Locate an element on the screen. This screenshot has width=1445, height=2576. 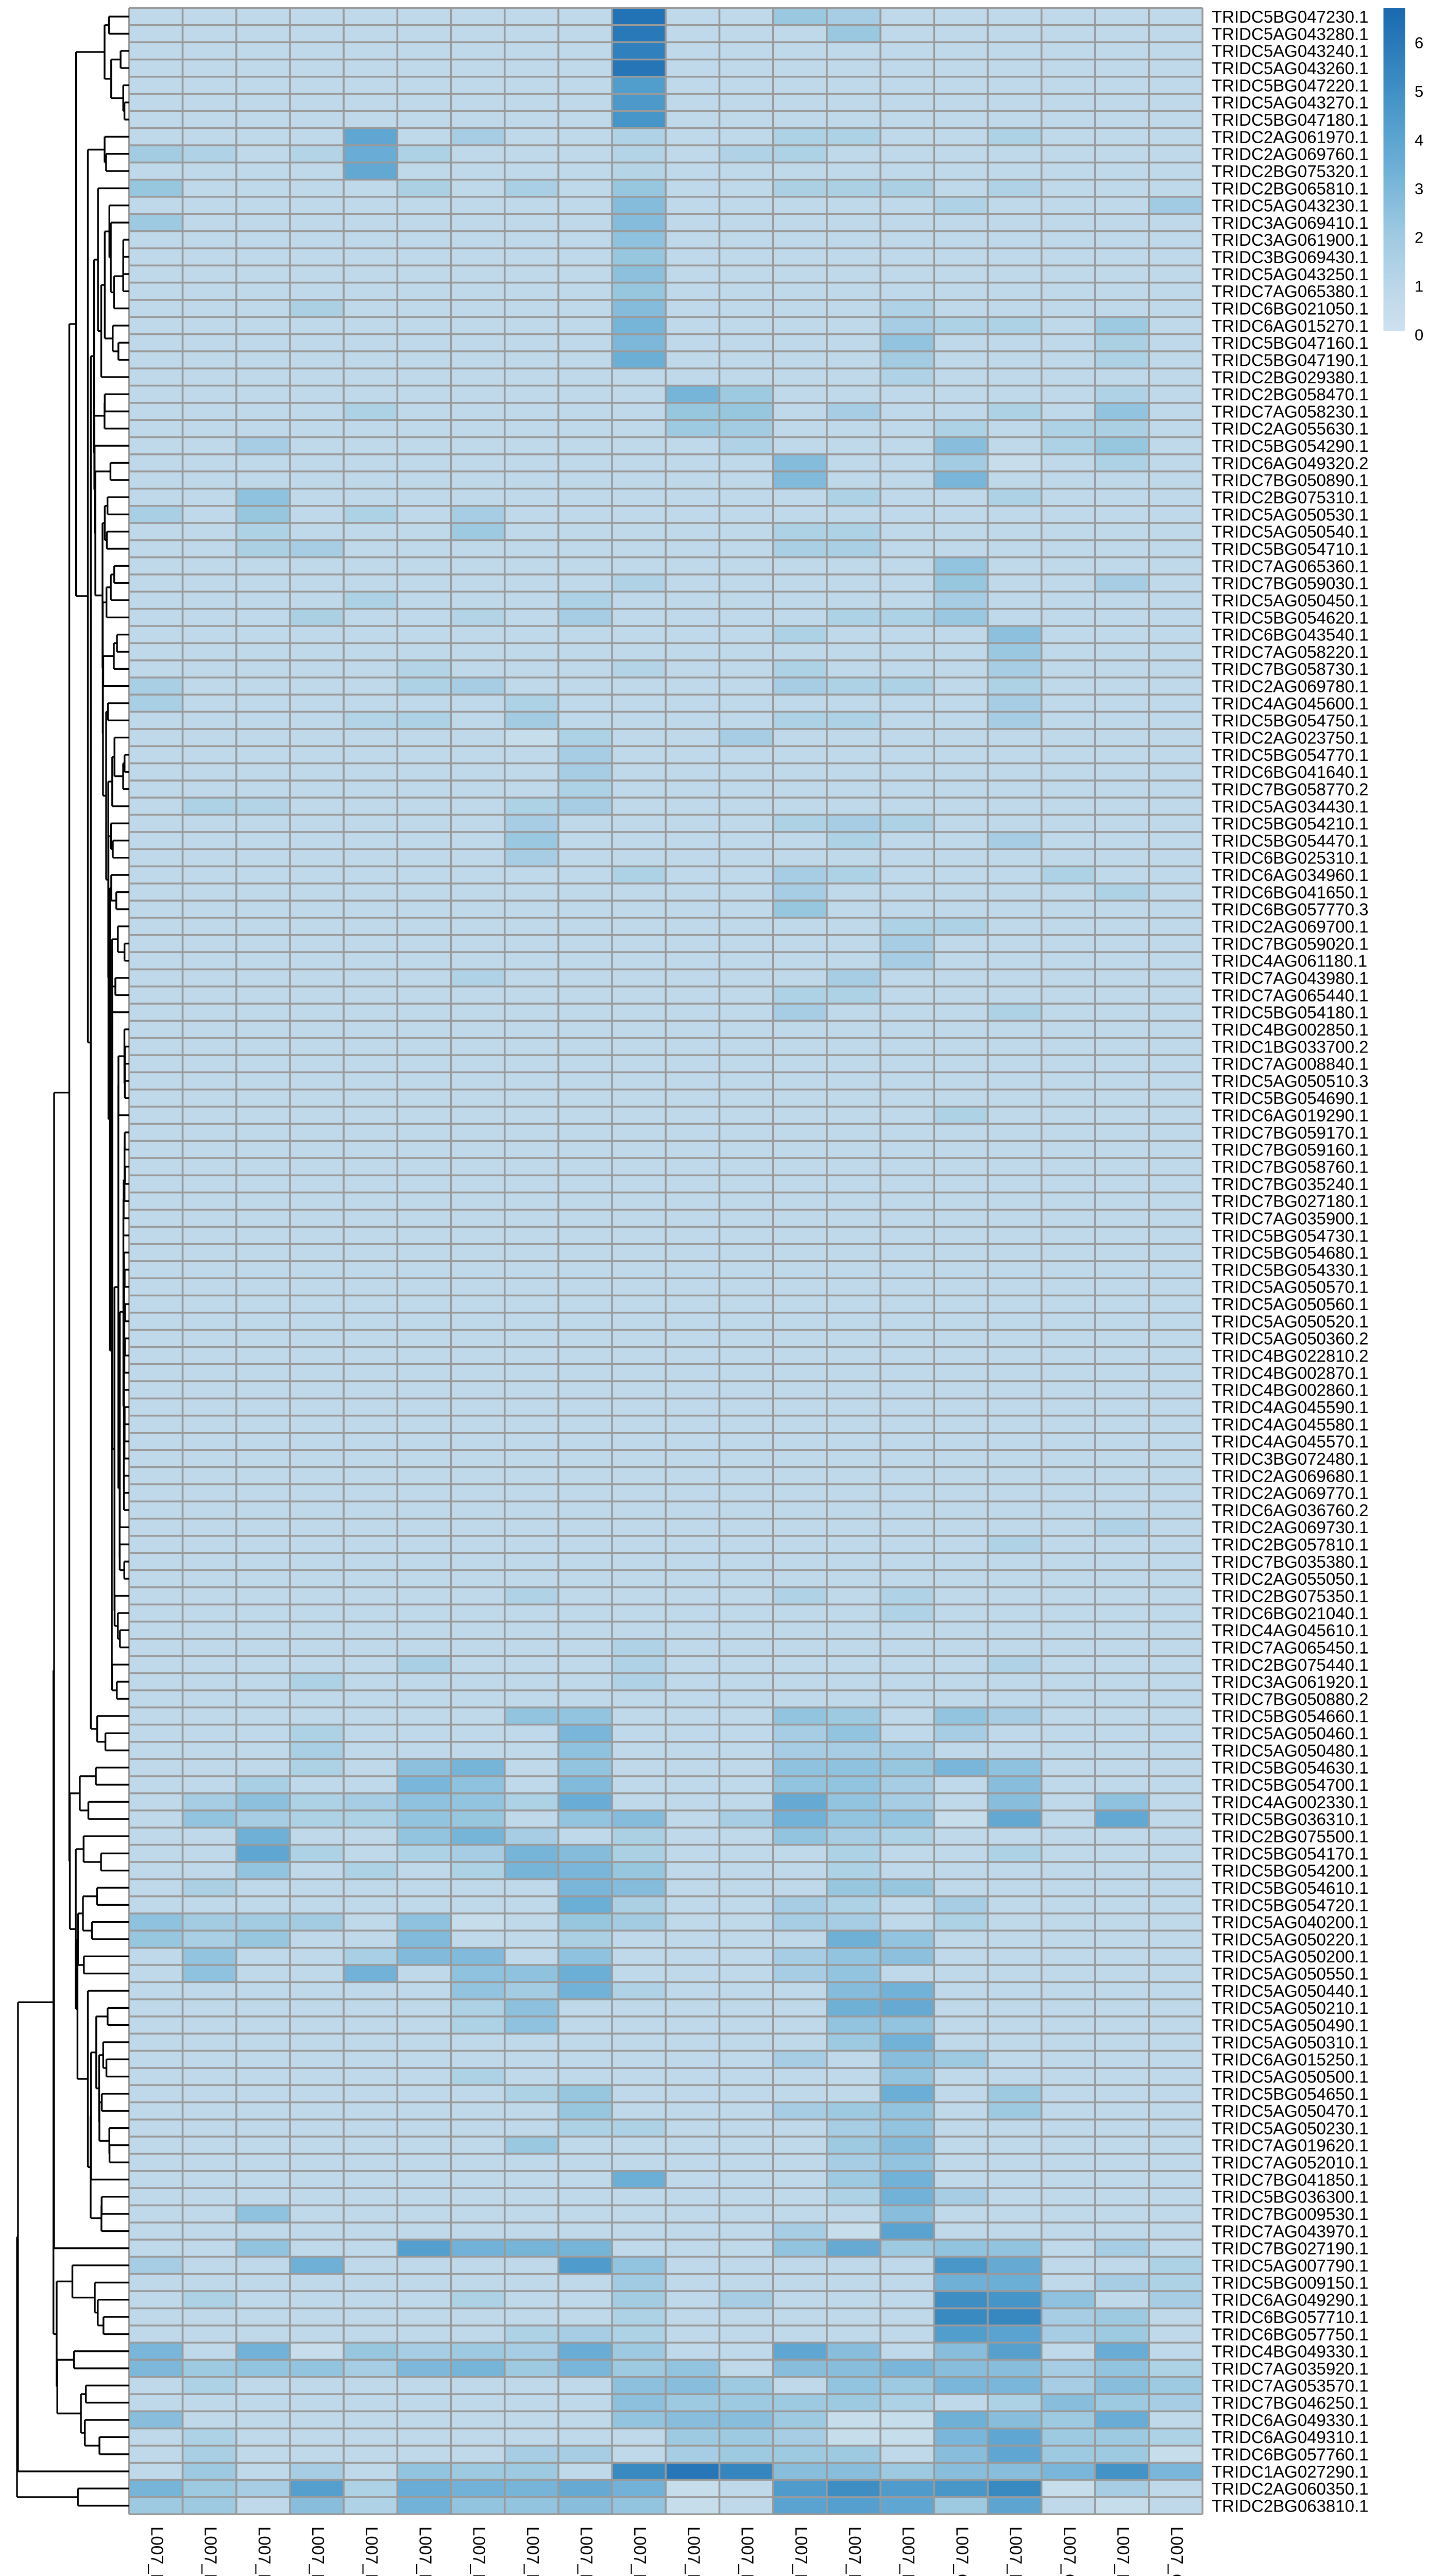
svg-text: TRIDC5BG054170.1 is located at coordinates (1290, 1853).